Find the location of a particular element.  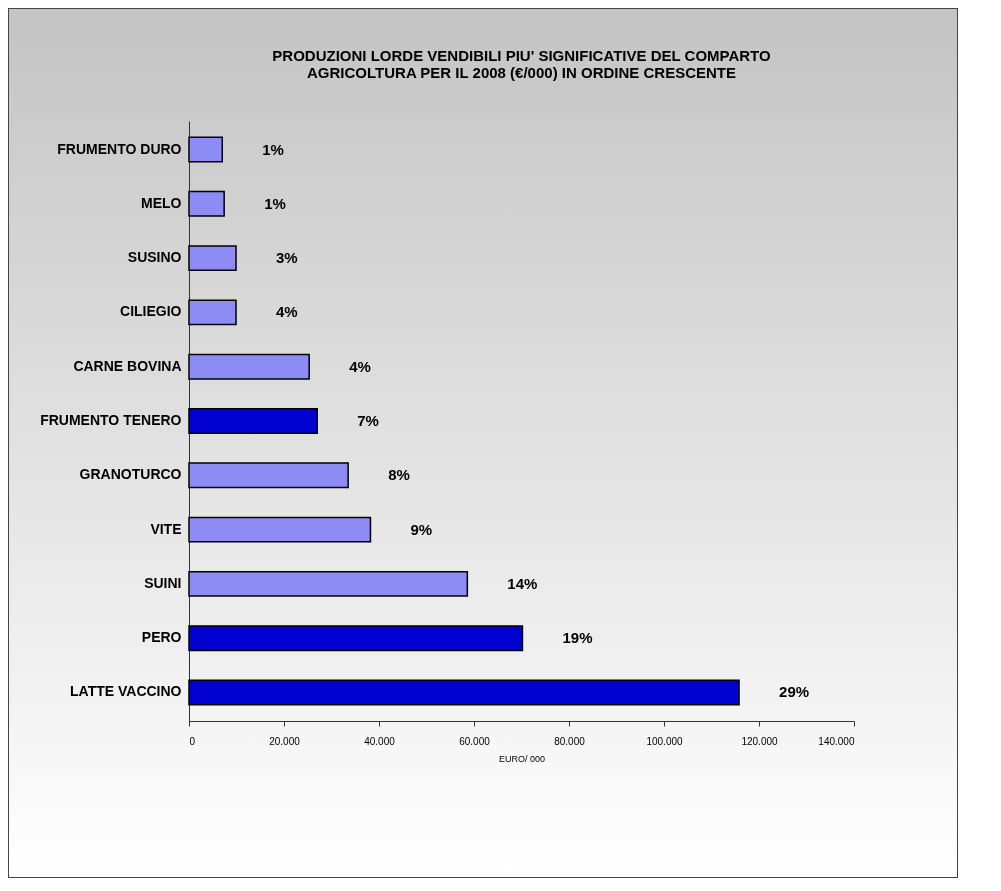

text: AGRICOLTURA PER IL 2008 (€/000) IN ORDINE CRESCENTE is located at coordinates (521, 72).